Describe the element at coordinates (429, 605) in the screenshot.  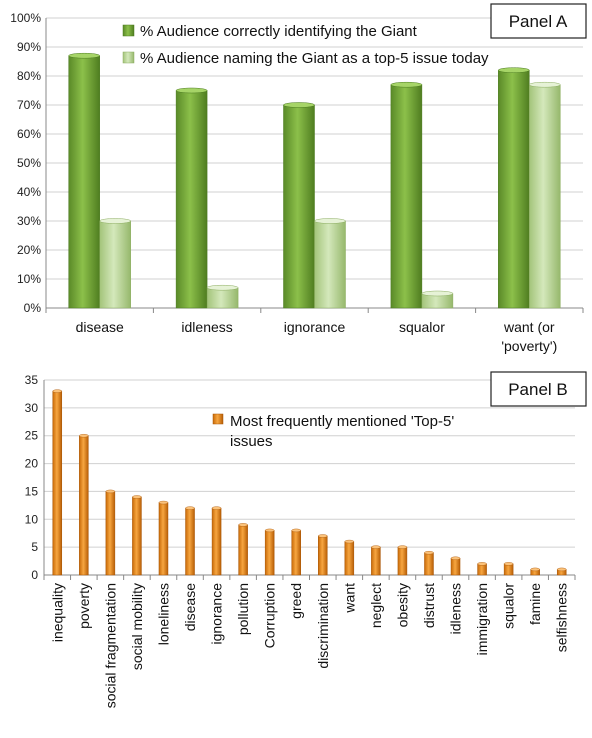
I see `category-label: distrust` at that location.